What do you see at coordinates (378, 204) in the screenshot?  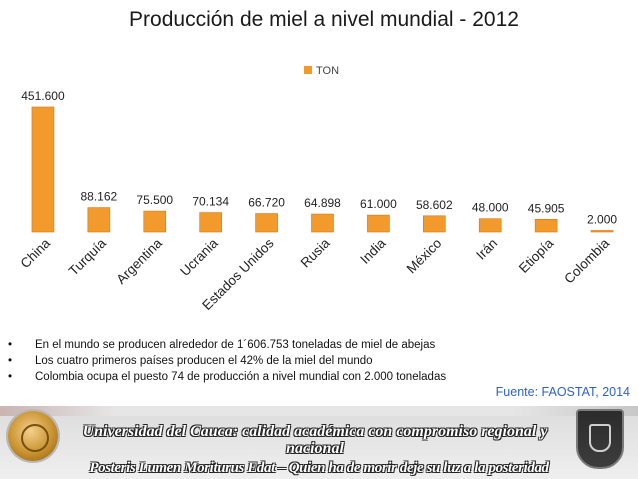 I see `data-label: 61.000` at bounding box center [378, 204].